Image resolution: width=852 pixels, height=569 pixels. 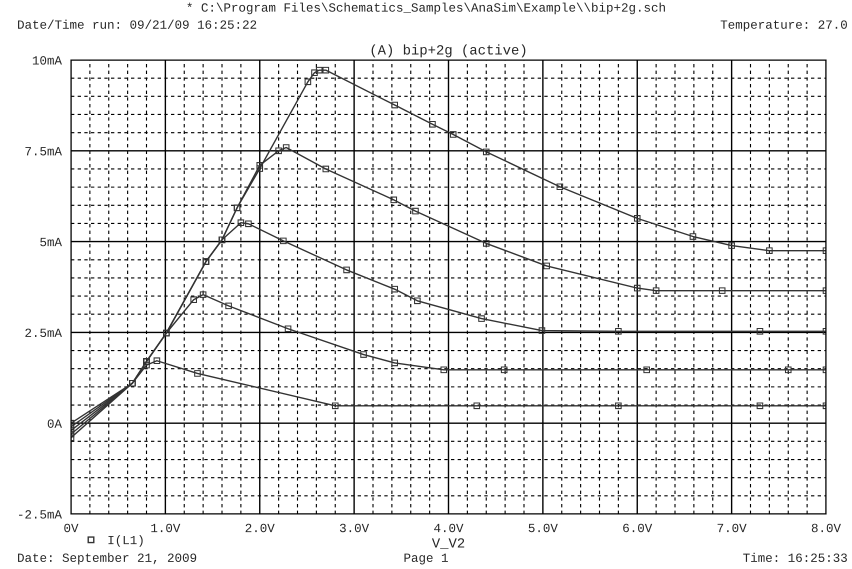 What do you see at coordinates (355, 528) in the screenshot?
I see `x-tick-label: 3.0V` at bounding box center [355, 528].